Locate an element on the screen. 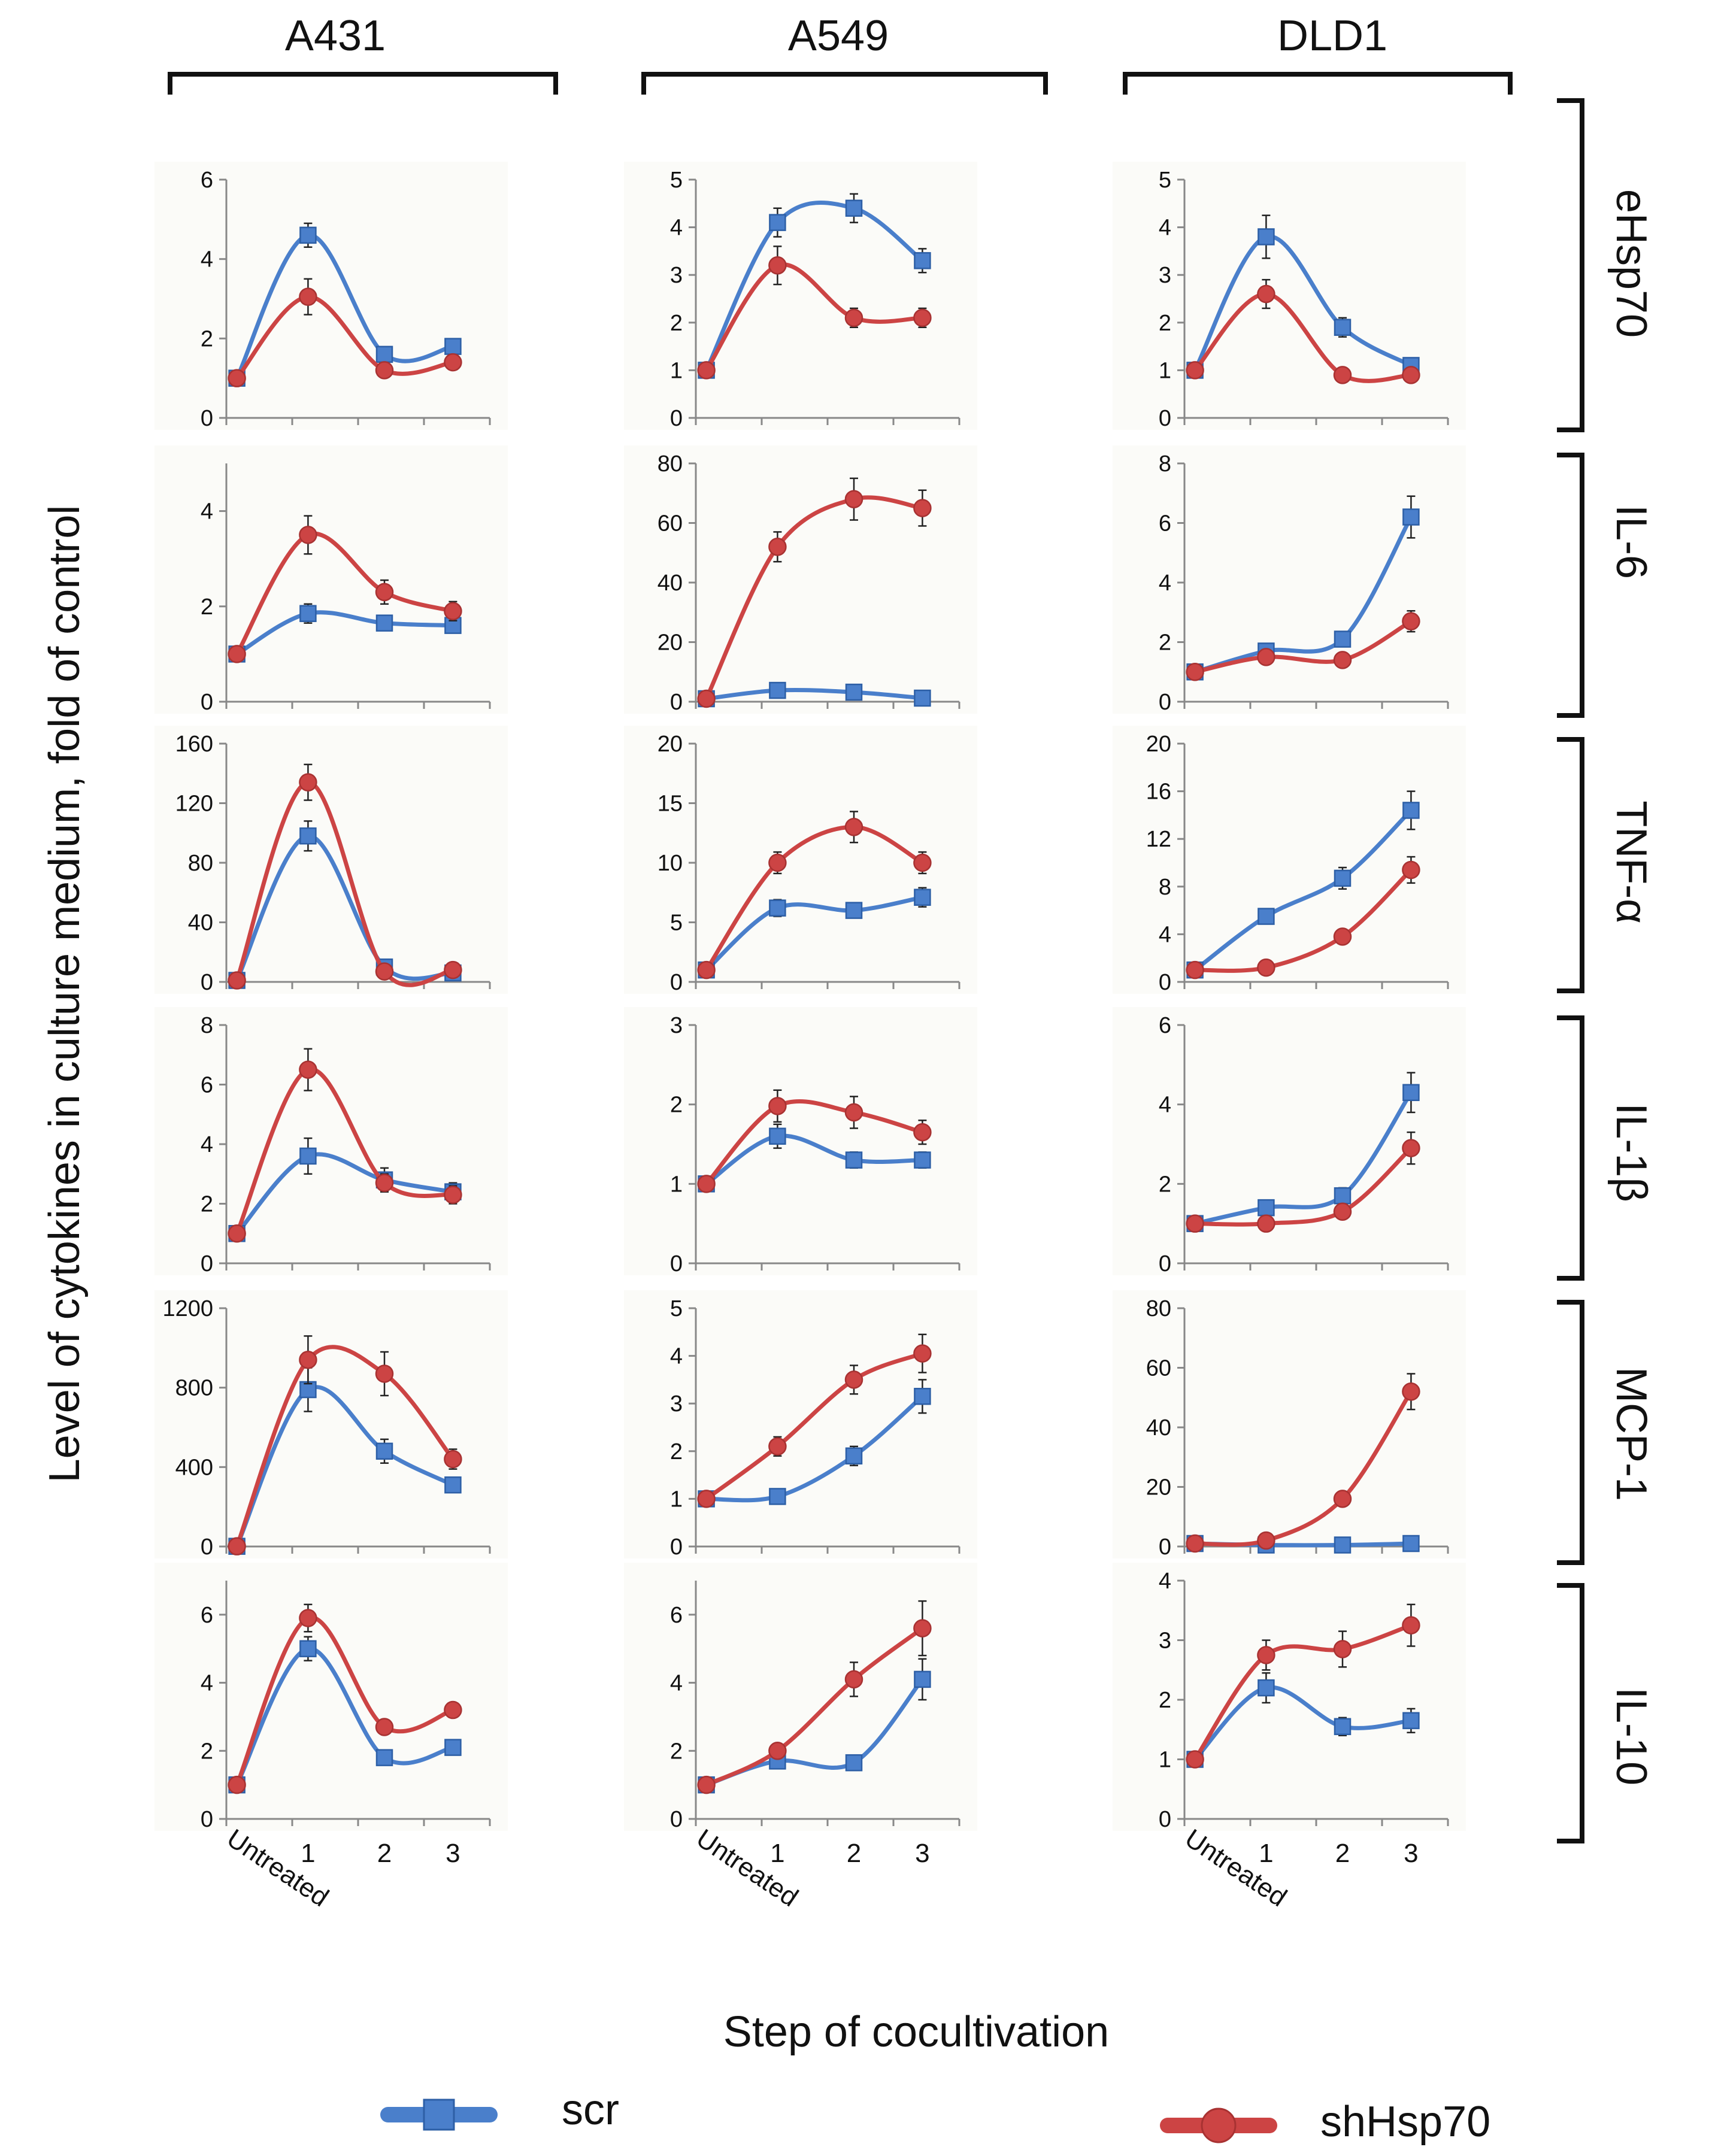 This screenshot has height=2156, width=1715. y-tick-label: 1200 is located at coordinates (187, 1308).